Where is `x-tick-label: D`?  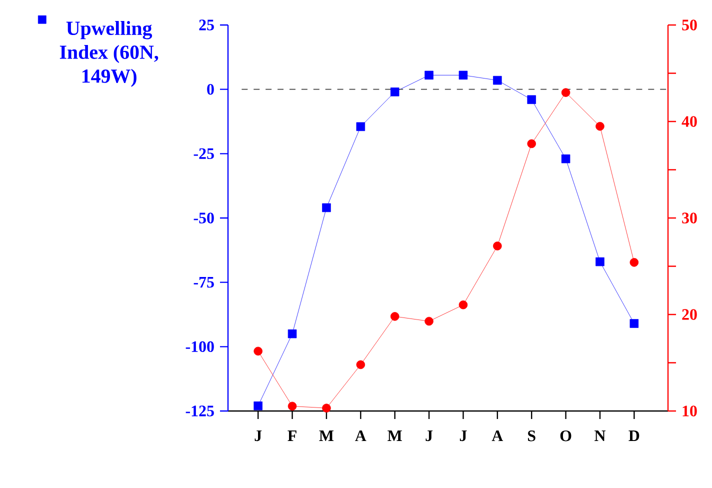
x-tick-label: D is located at coordinates (634, 435).